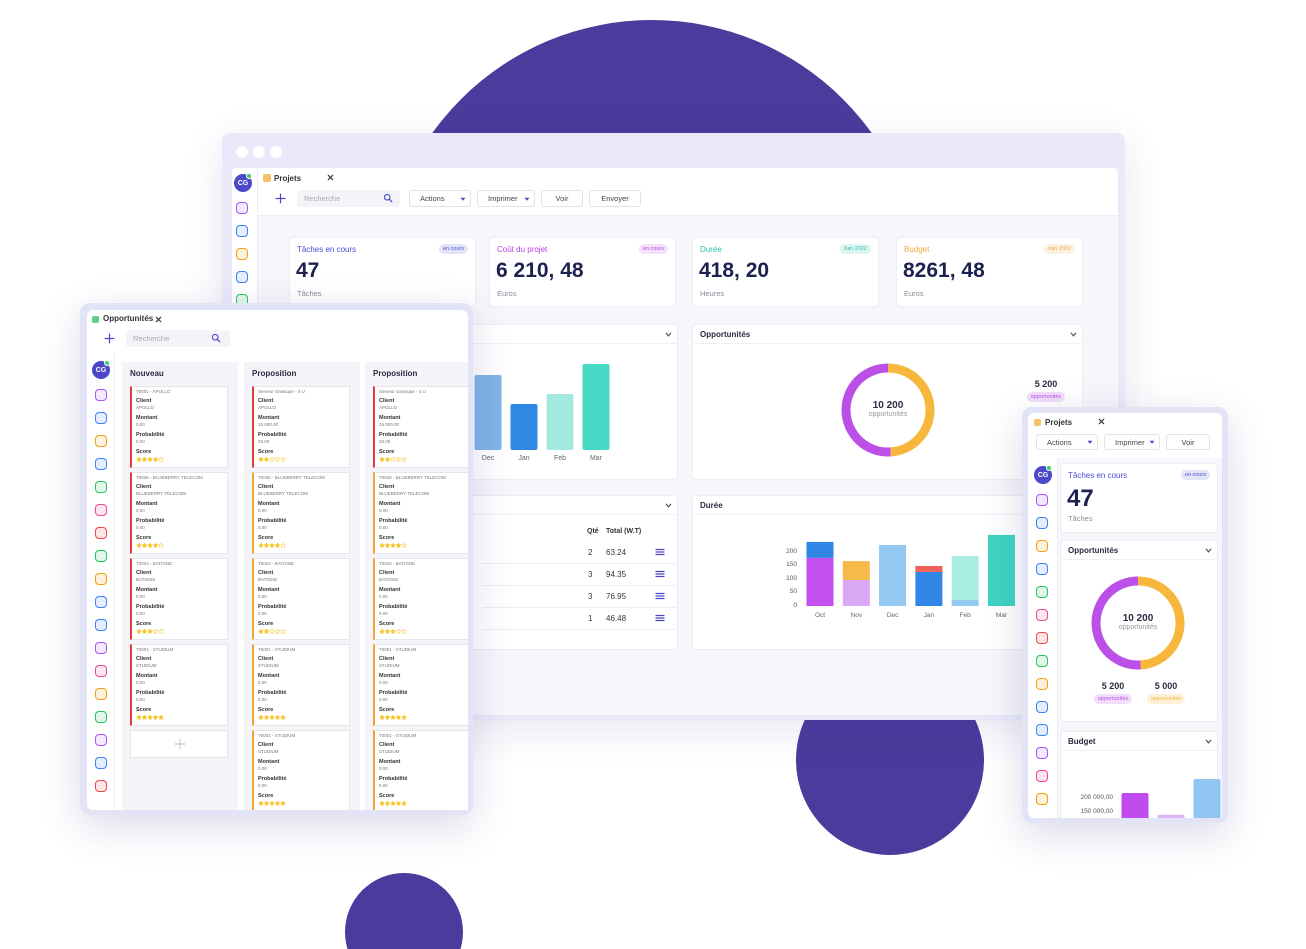 This screenshot has width=1306, height=949. I want to click on bar-segment, so click(856, 593).